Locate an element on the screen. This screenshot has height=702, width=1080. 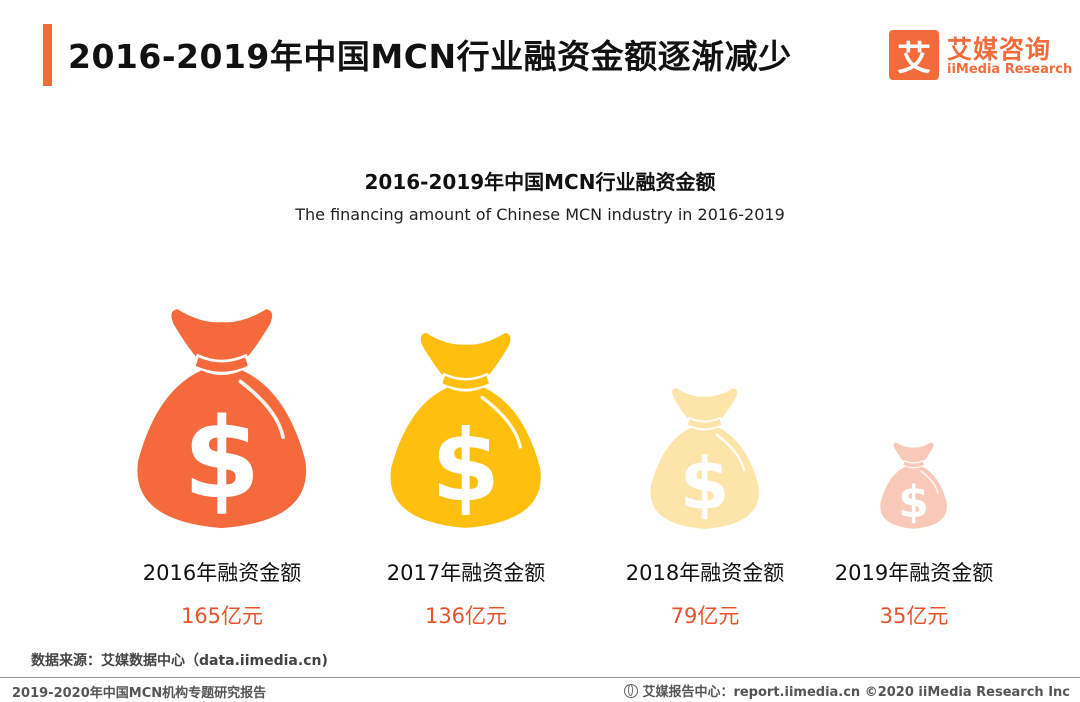
title-accent-bar is located at coordinates (47, 55).